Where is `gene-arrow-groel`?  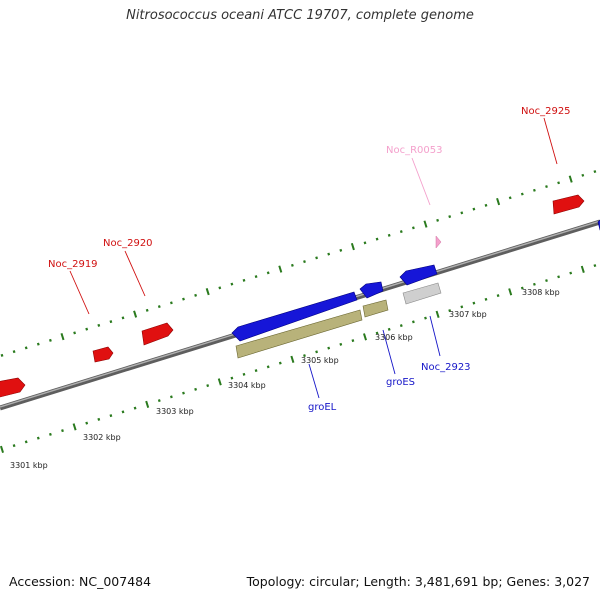 gene-arrow-groel is located at coordinates (294, 316).